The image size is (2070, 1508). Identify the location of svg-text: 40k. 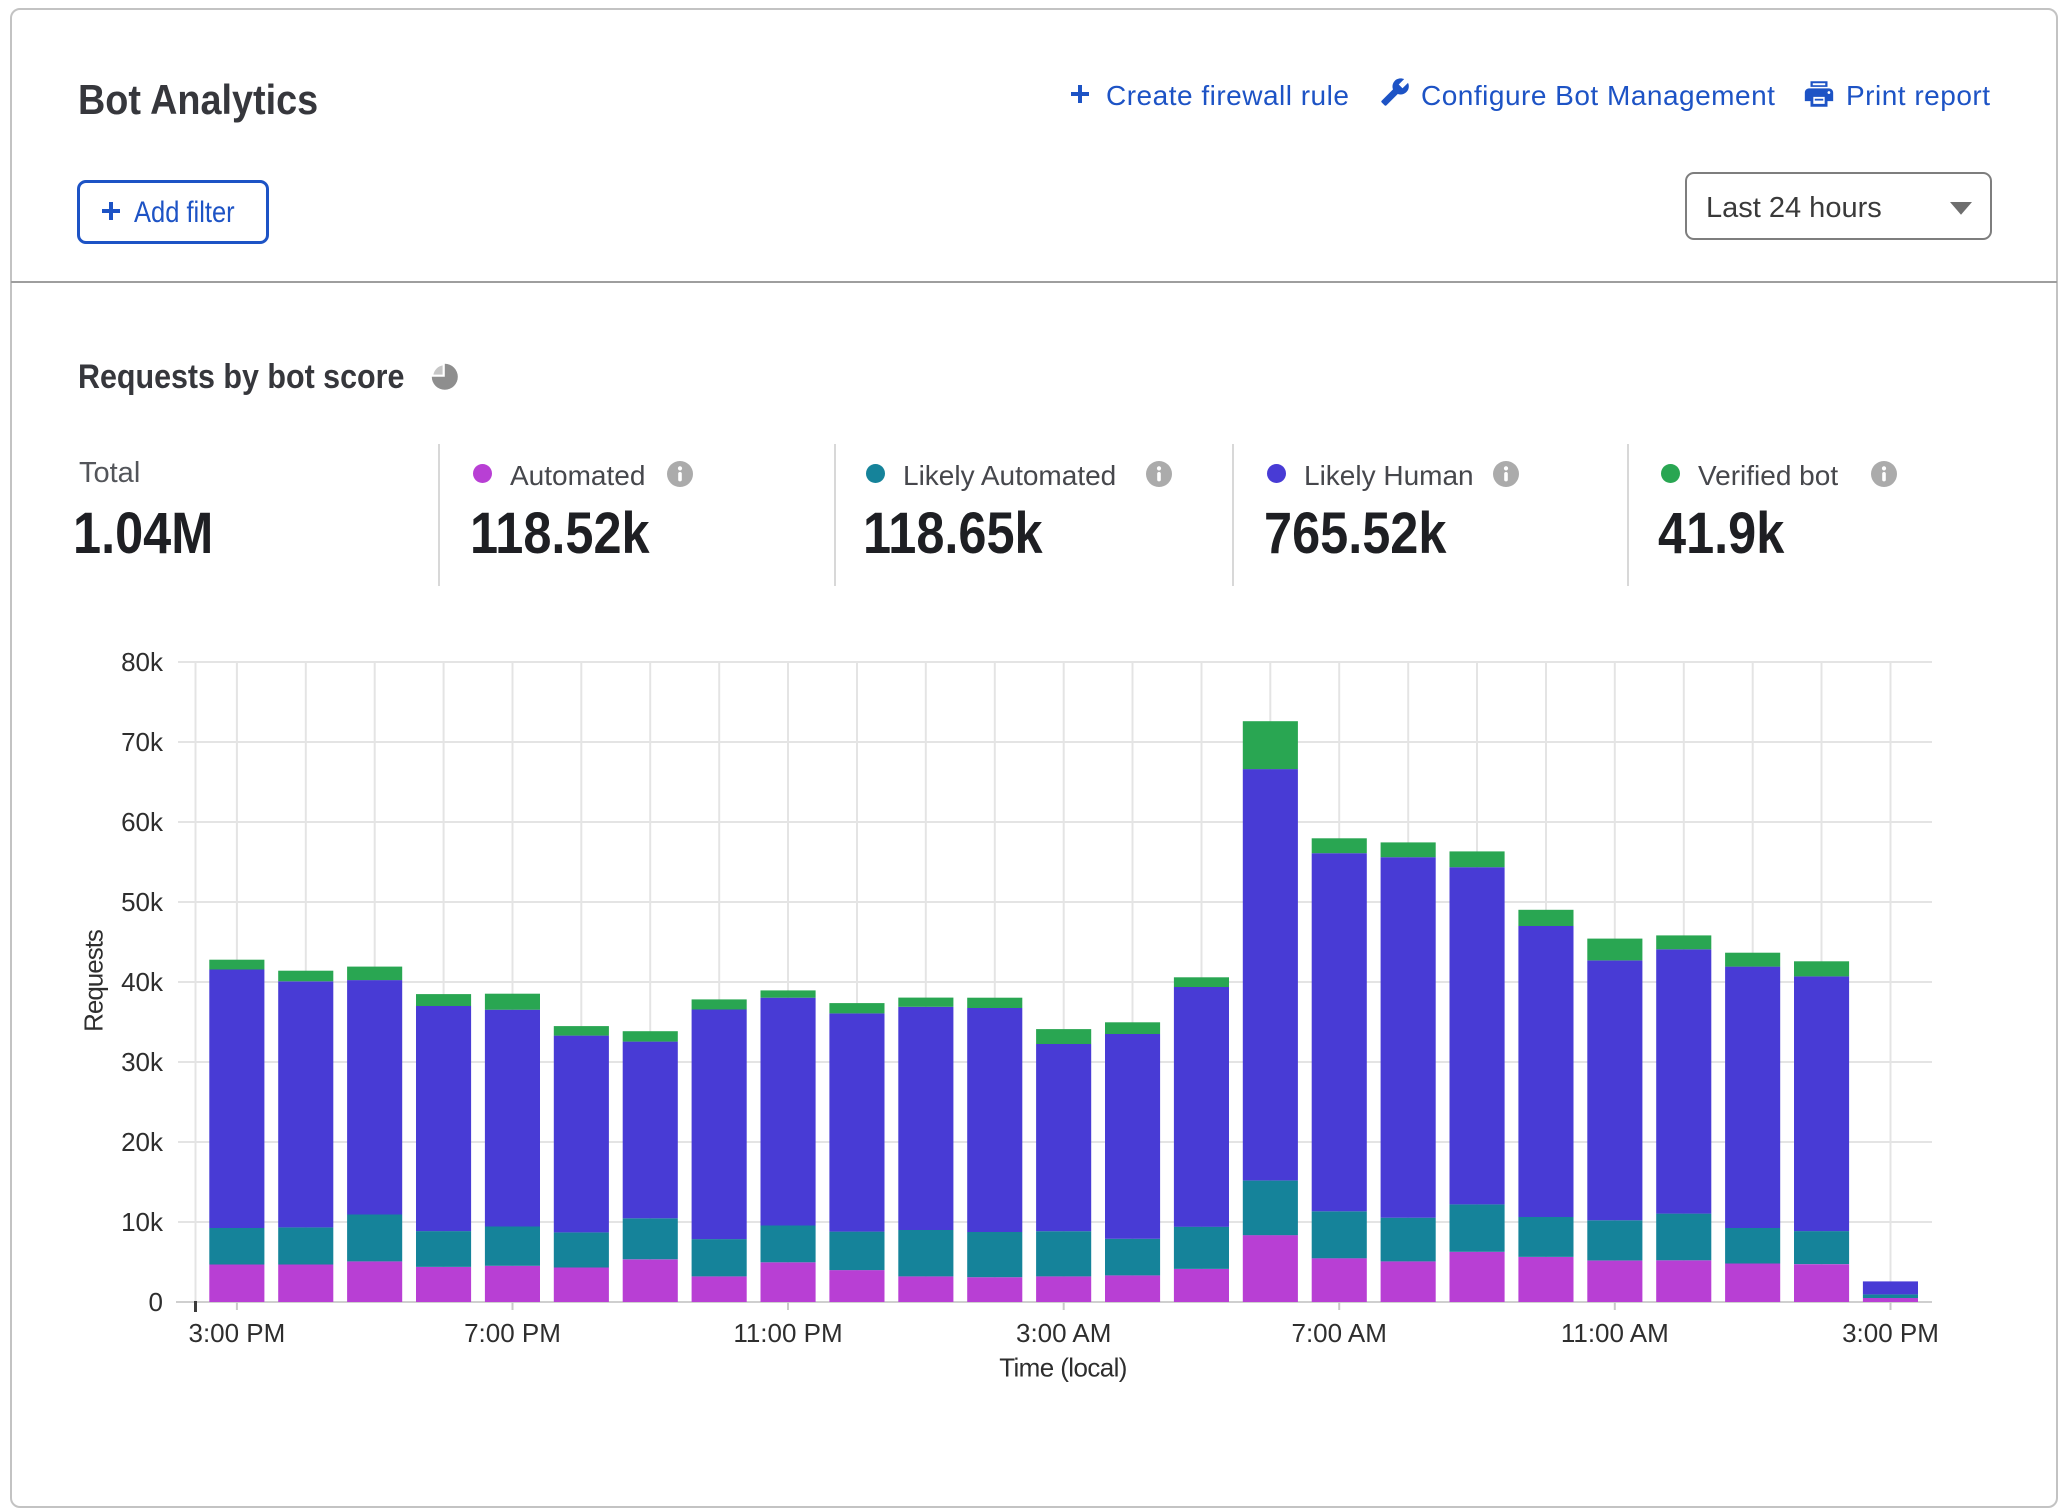
(142, 982).